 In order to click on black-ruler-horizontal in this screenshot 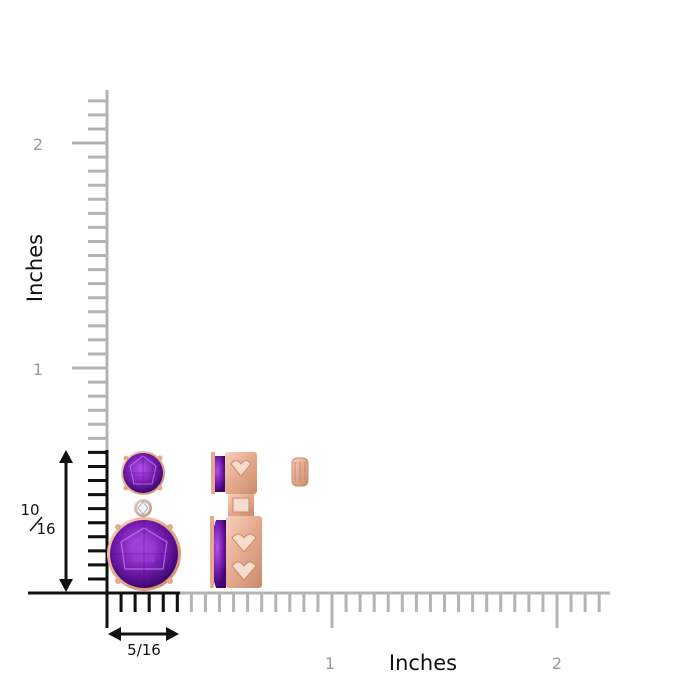, I will do `click(149, 602)`.